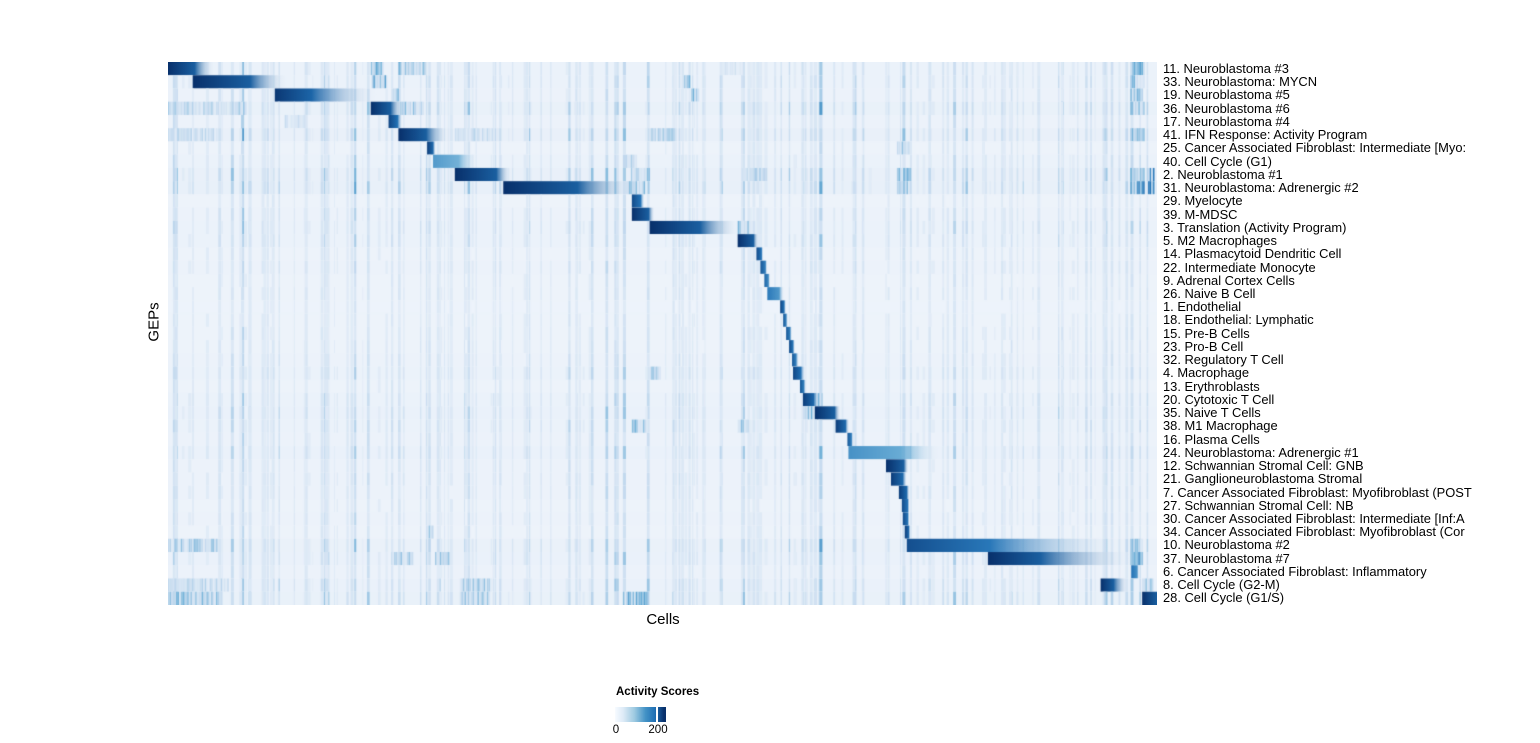 The height and width of the screenshot is (743, 1540). I want to click on row-label-21: 15. Pre-B Cells, so click(1206, 333).